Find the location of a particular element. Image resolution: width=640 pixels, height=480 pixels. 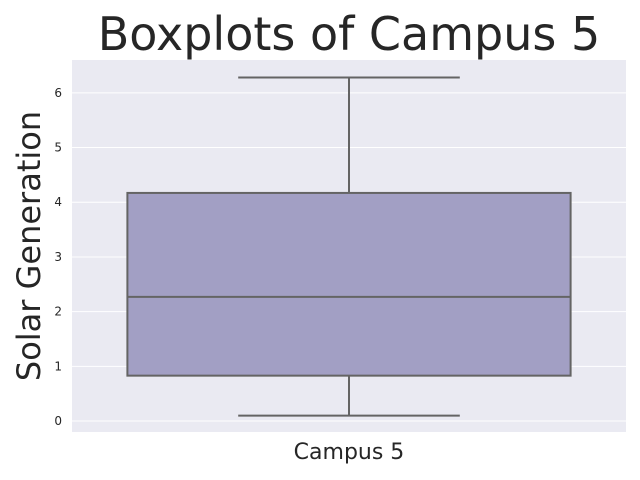

y-axis-ticks: 0 1 2 3 4 5 6 is located at coordinates (58, 257).